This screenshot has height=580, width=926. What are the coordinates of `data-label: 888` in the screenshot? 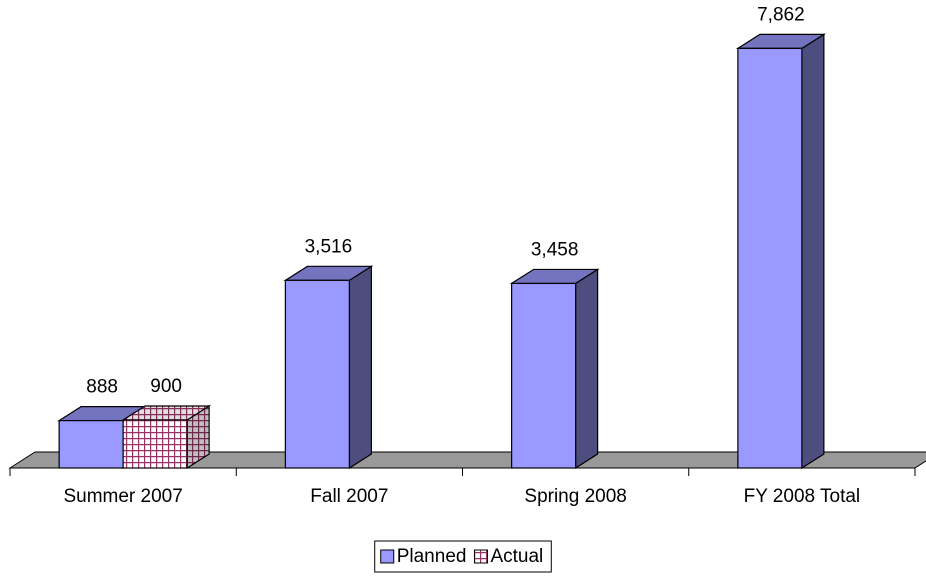 It's located at (102, 387).